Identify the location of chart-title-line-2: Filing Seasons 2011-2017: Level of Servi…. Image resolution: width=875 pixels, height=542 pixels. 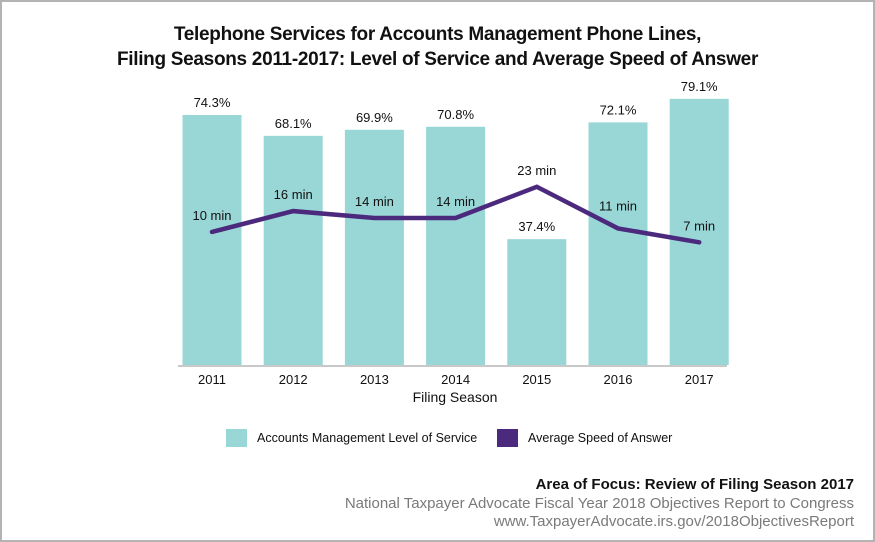
(437, 59).